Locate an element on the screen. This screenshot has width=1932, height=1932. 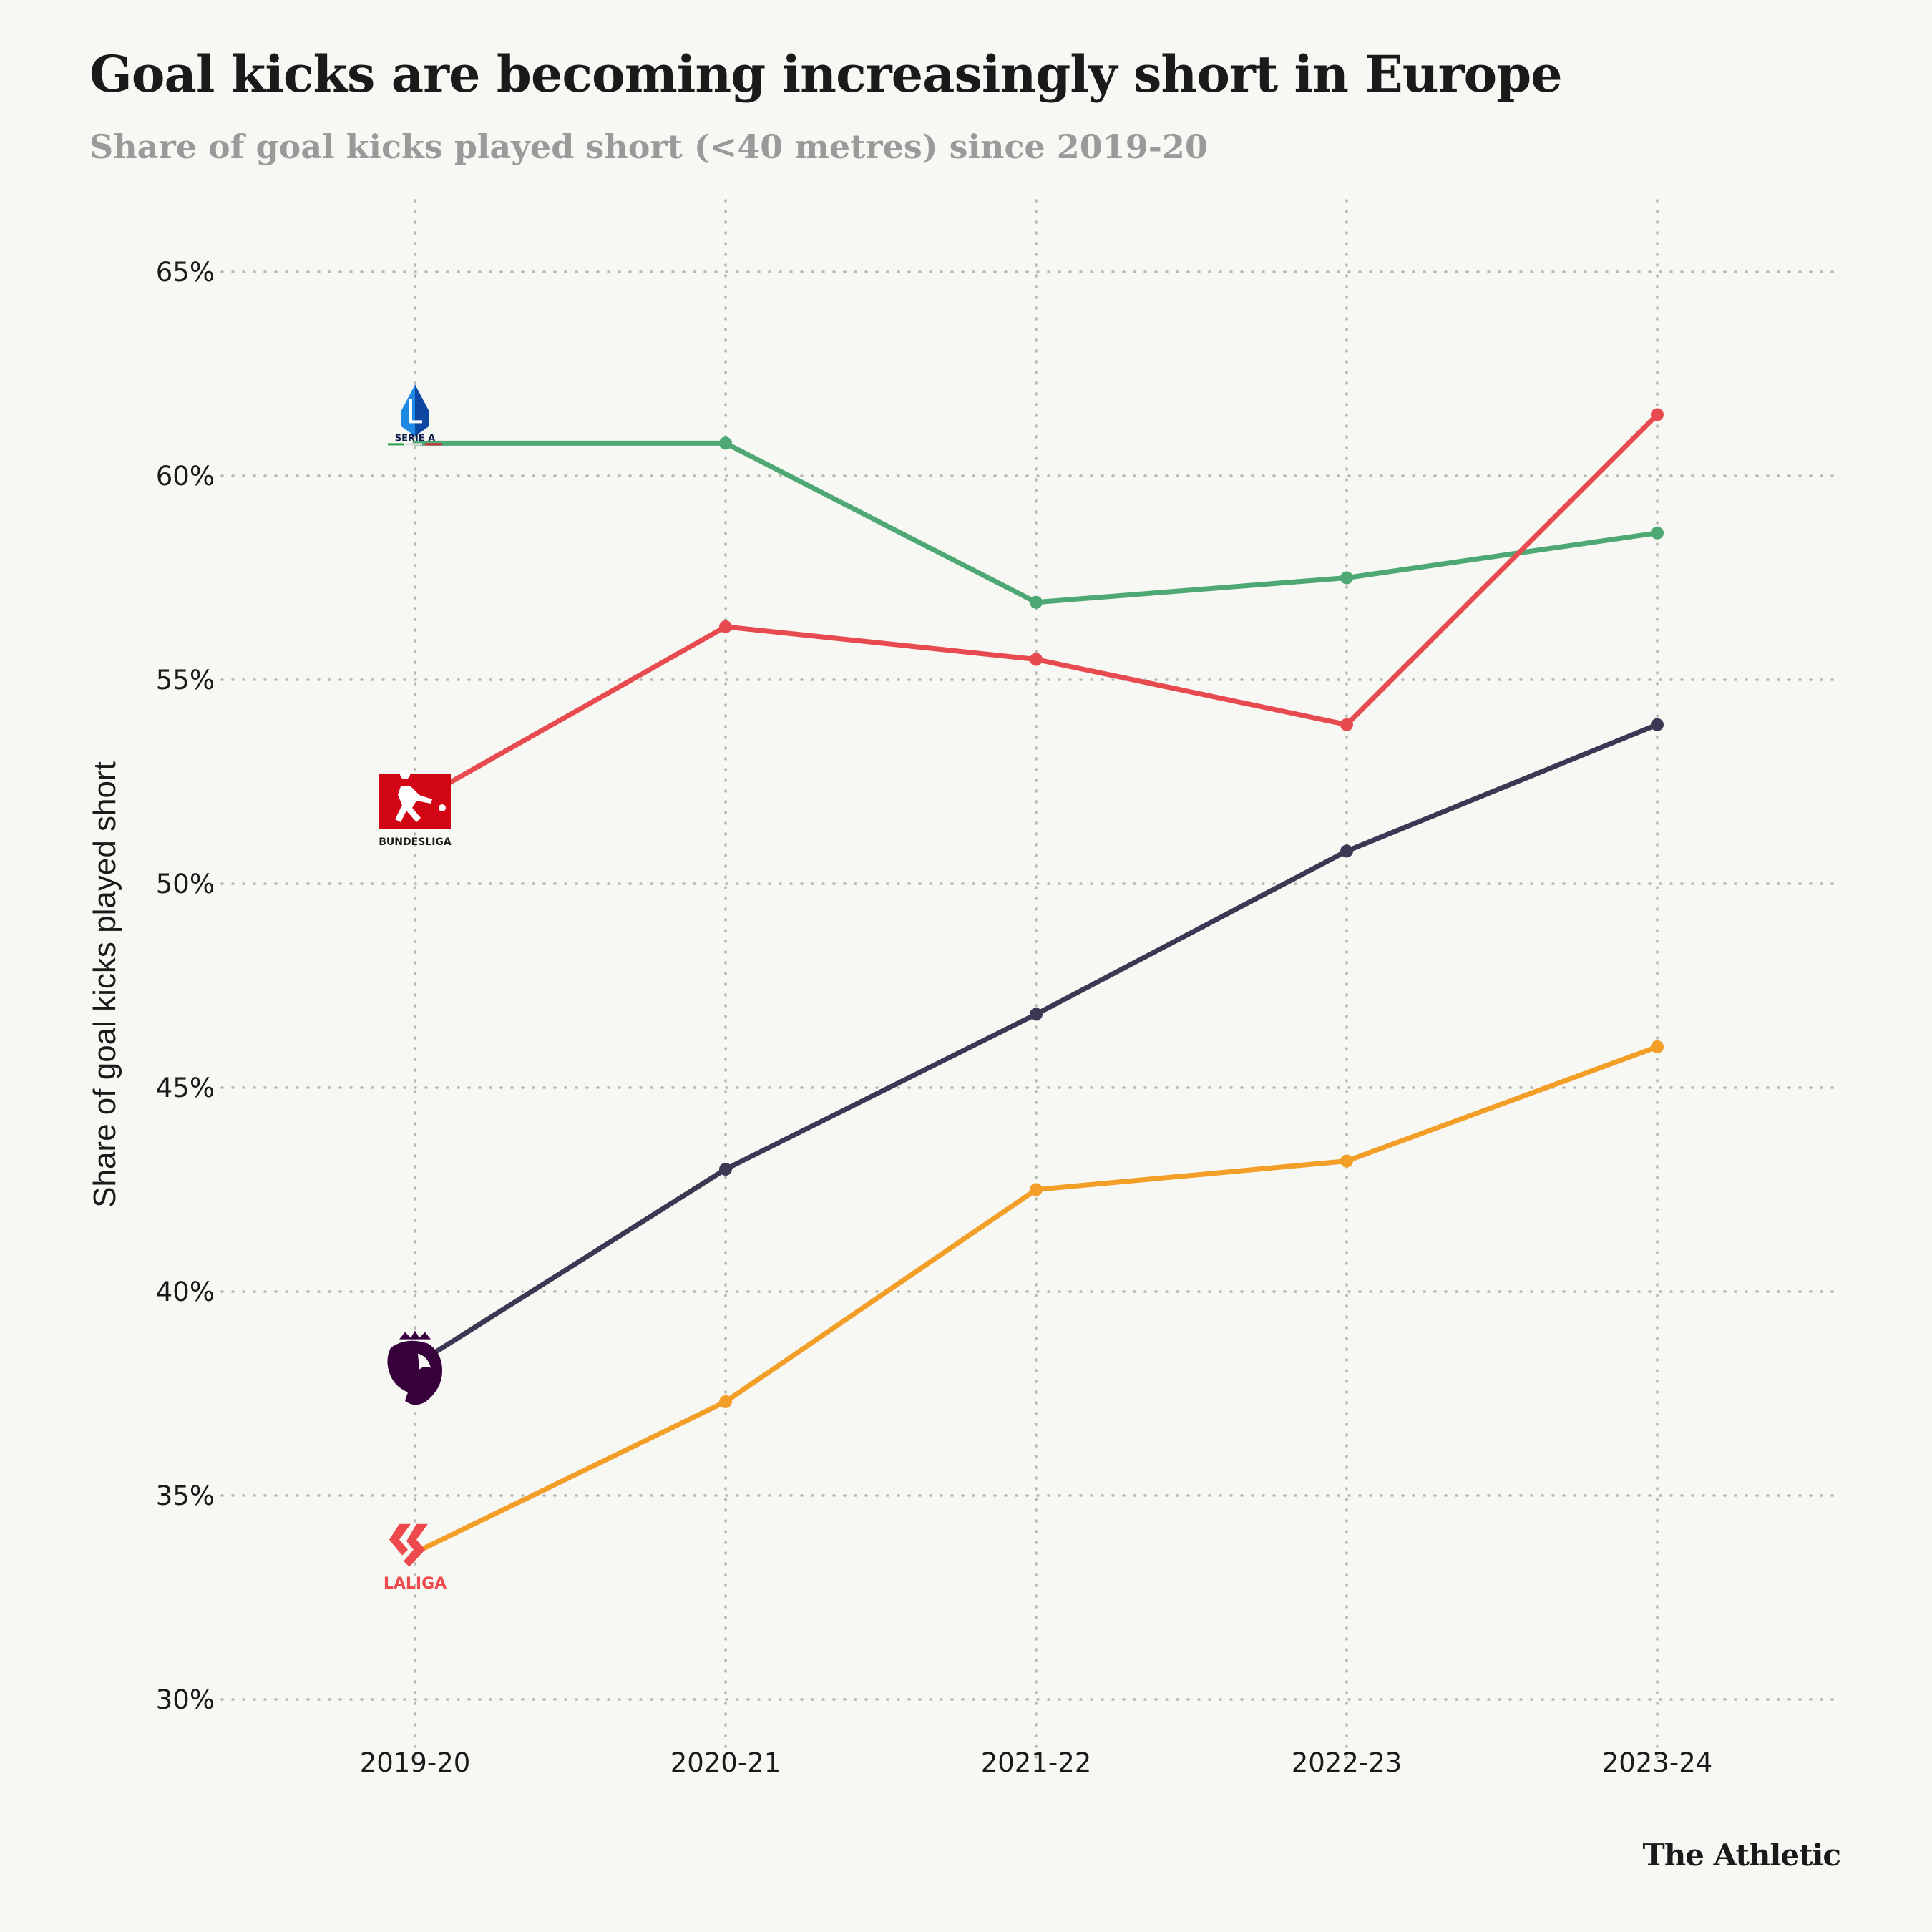
premier-league-crown-icon is located at coordinates (415, 1335).